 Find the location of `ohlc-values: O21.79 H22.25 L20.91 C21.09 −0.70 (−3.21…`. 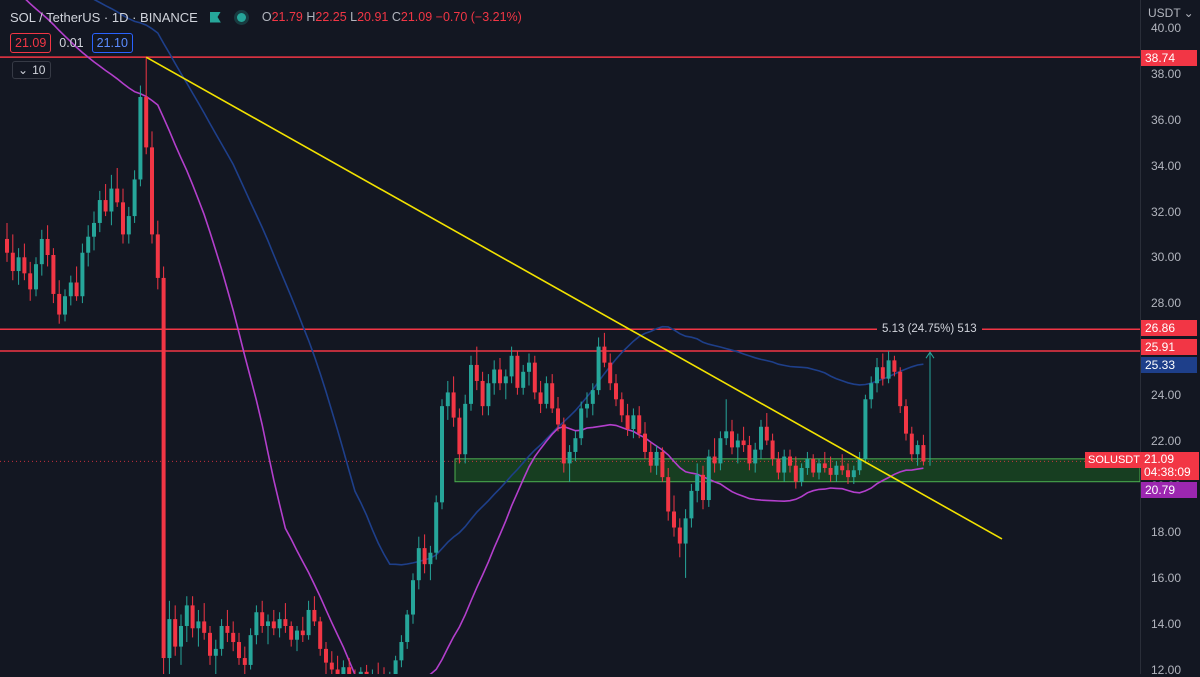

ohlc-values: O21.79 H22.25 L20.91 C21.09 −0.70 (−3.21… is located at coordinates (391, 17).